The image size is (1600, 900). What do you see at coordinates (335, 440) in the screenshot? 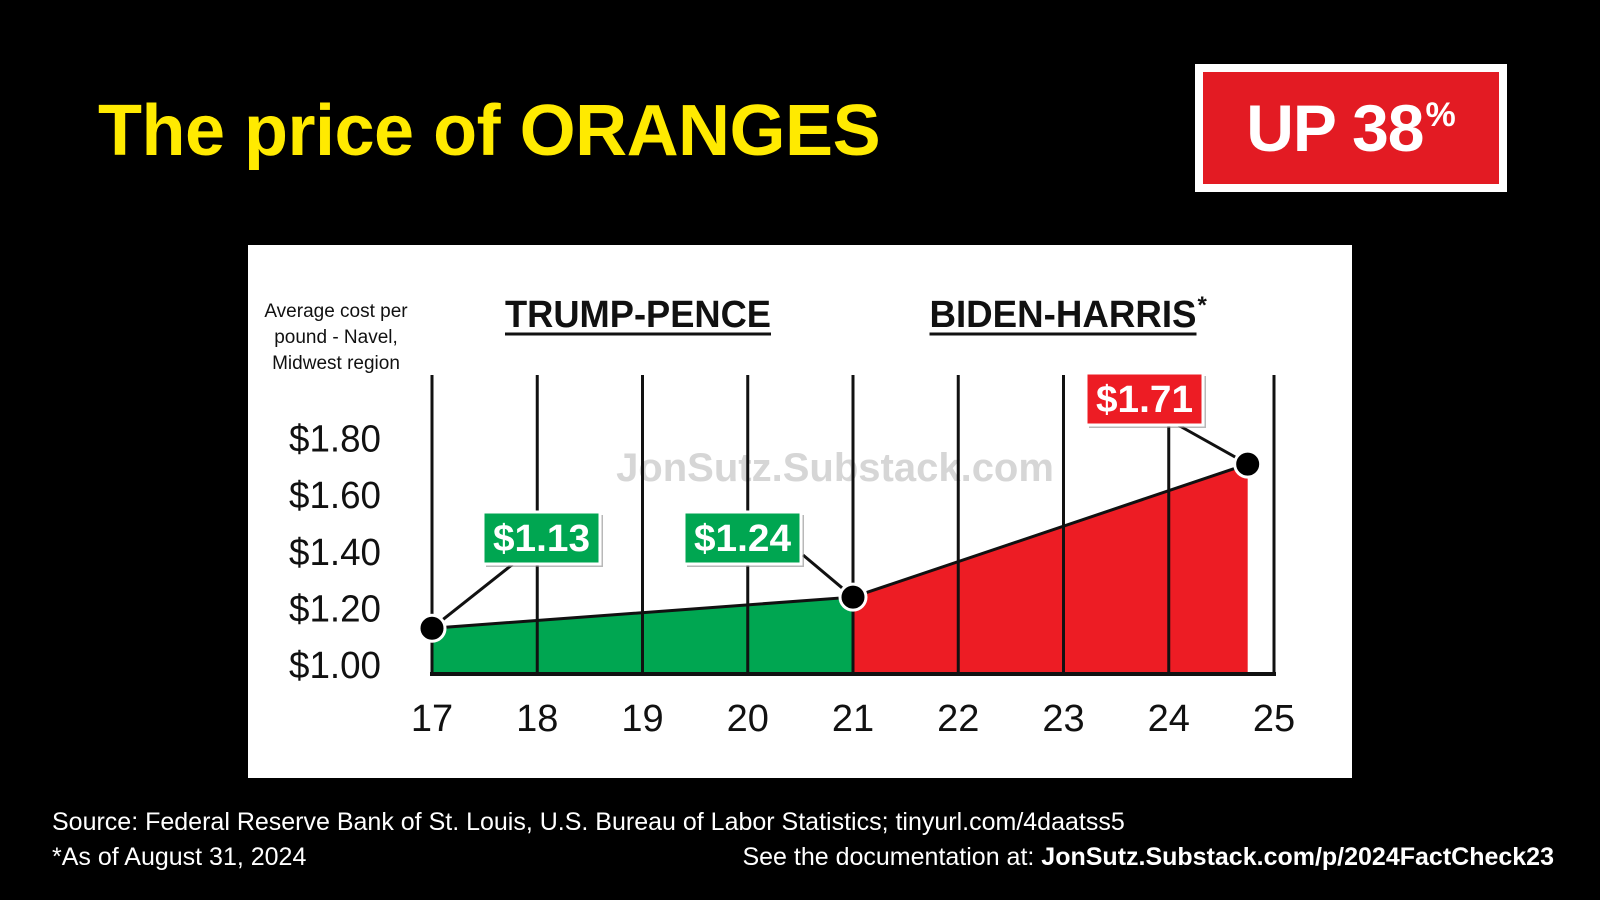
I see `y-tick-label: $1.80` at bounding box center [335, 440].